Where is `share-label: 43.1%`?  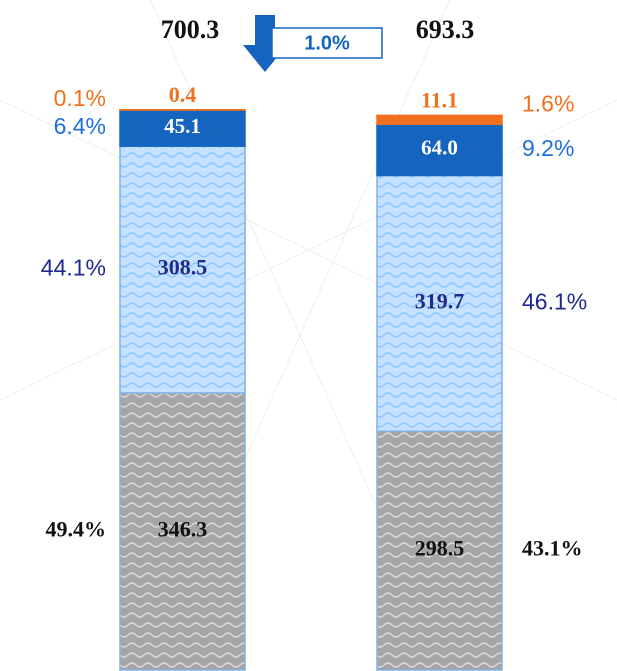 share-label: 43.1% is located at coordinates (552, 548).